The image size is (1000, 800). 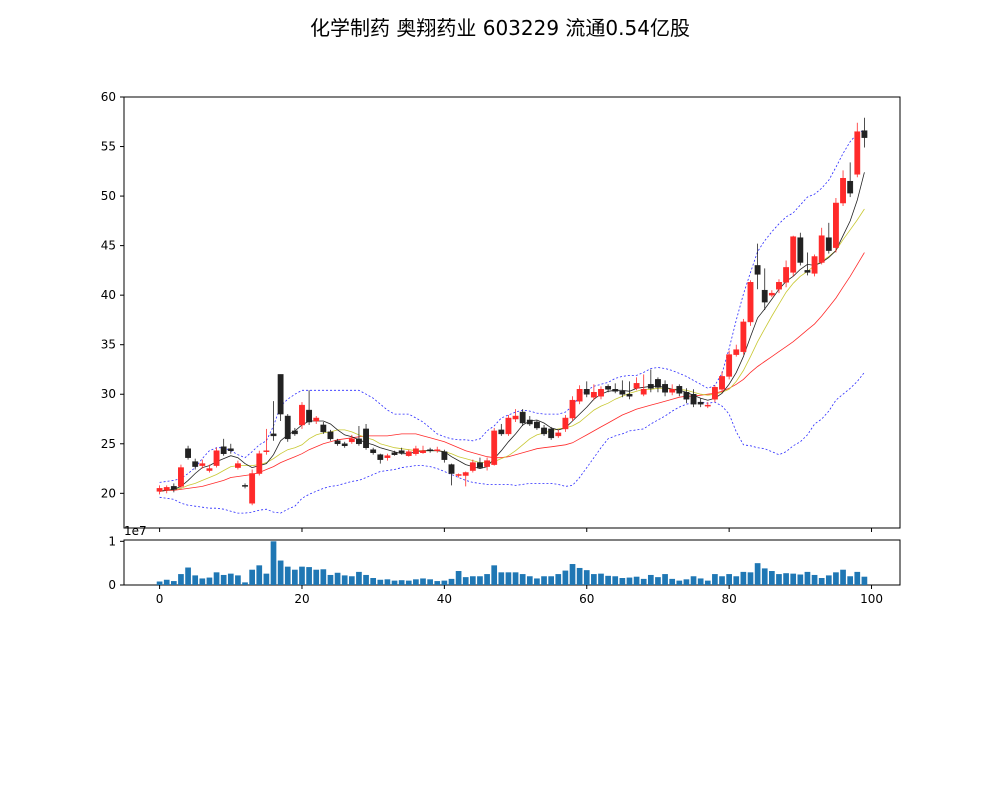 I want to click on volume-x-tick-label: 60, so click(x=586, y=599).